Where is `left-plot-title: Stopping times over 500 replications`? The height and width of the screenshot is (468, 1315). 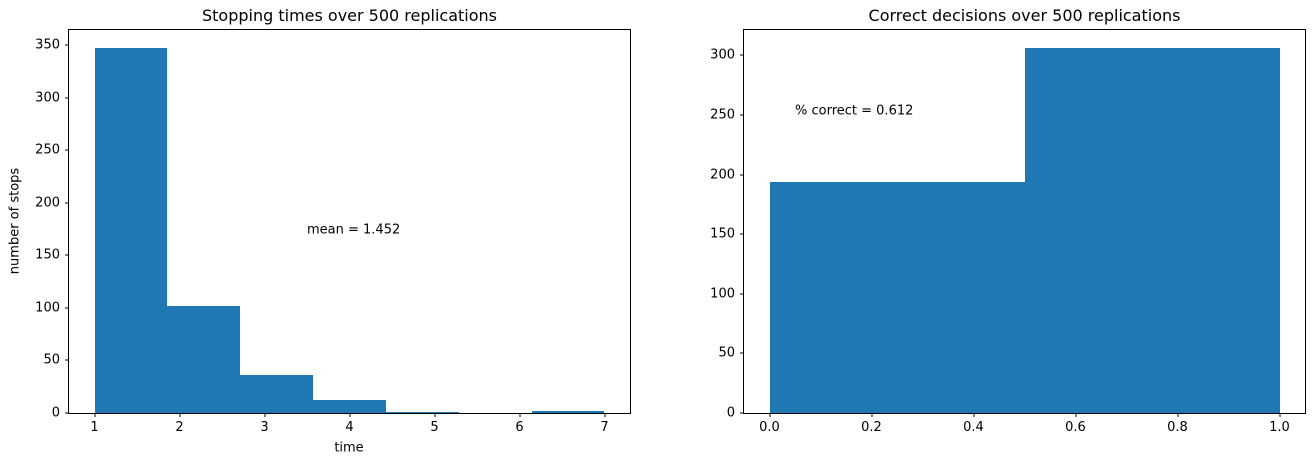
left-plot-title: Stopping times over 500 replications is located at coordinates (349, 15).